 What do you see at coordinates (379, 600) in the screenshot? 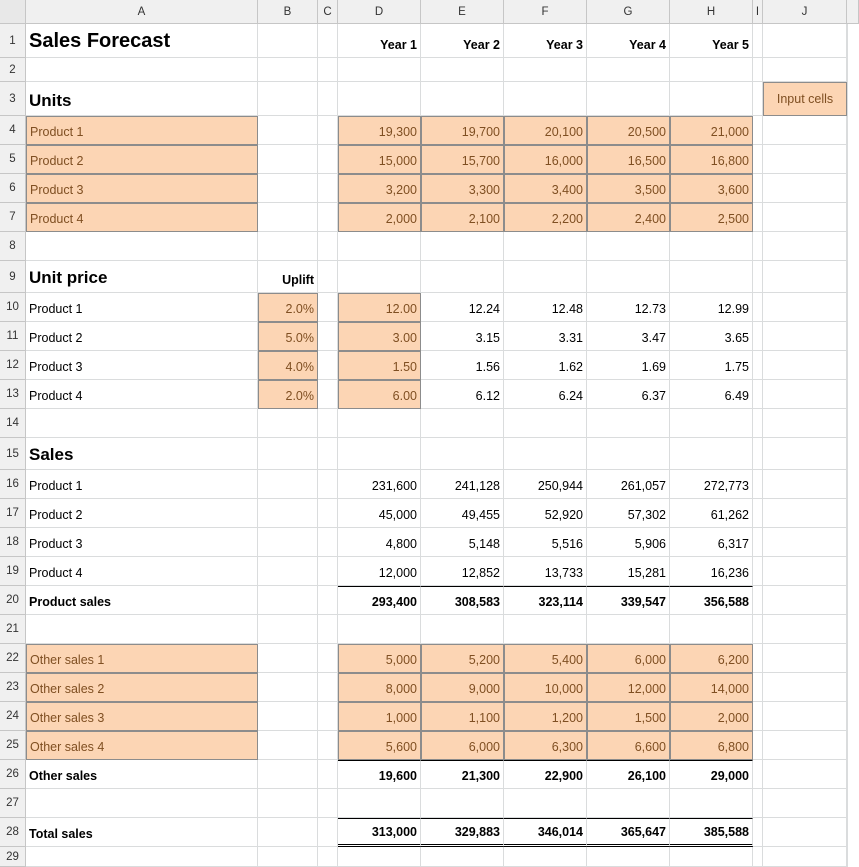
I see `product-sales-total: 293,400` at bounding box center [379, 600].